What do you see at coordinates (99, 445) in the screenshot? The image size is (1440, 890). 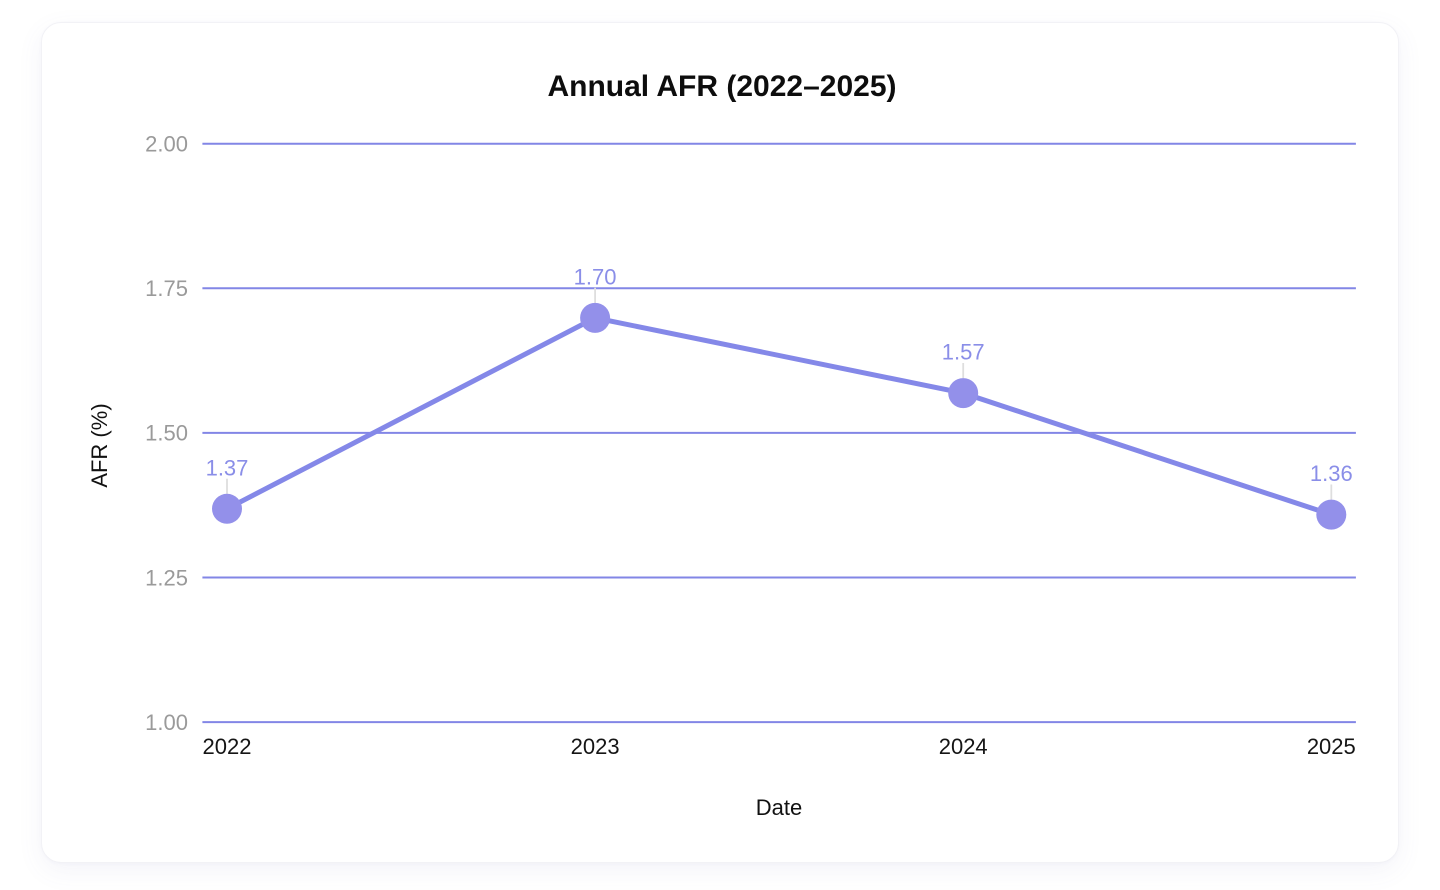 I see `svg-text: AFR (%)` at bounding box center [99, 445].